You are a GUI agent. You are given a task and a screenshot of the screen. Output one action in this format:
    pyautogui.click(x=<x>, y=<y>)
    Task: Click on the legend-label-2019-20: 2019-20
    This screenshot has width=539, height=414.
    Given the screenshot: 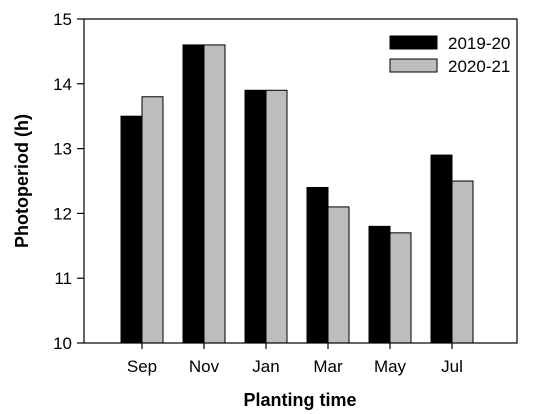 What is the action you would take?
    pyautogui.click(x=479, y=43)
    